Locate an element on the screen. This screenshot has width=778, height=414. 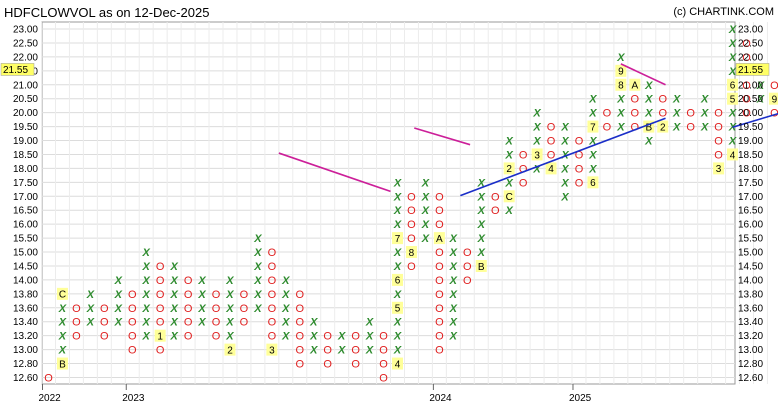
y-tick-label-left: 21.00 is located at coordinates (25, 85).